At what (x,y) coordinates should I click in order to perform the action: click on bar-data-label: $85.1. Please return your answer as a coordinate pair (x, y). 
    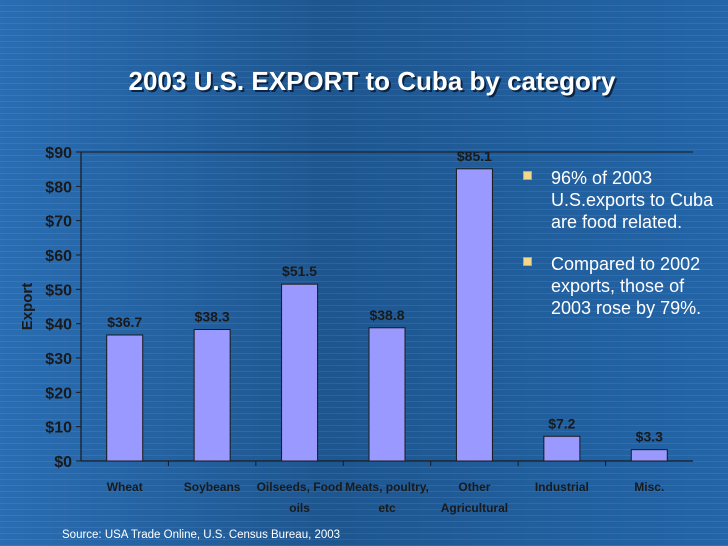
    Looking at the image, I should click on (474, 156).